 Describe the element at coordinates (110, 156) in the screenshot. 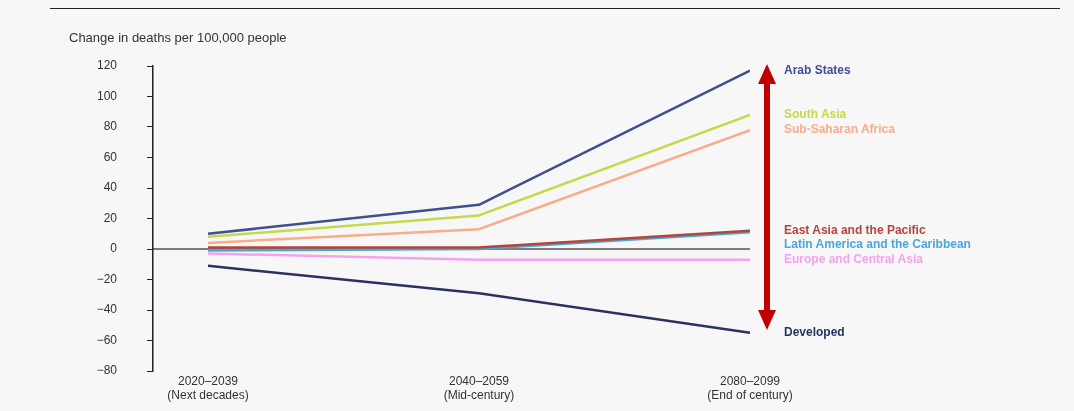

I see `y-tick-label: 60` at that location.